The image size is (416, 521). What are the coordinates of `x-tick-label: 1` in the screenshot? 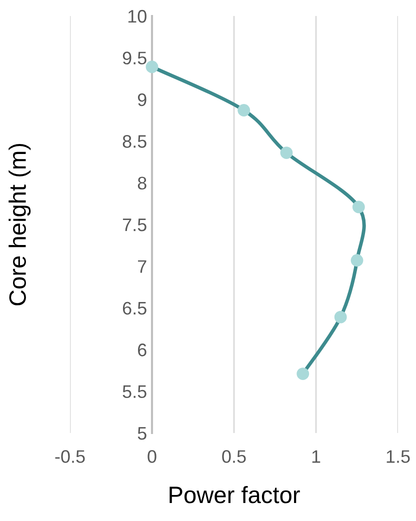 It's located at (316, 456).